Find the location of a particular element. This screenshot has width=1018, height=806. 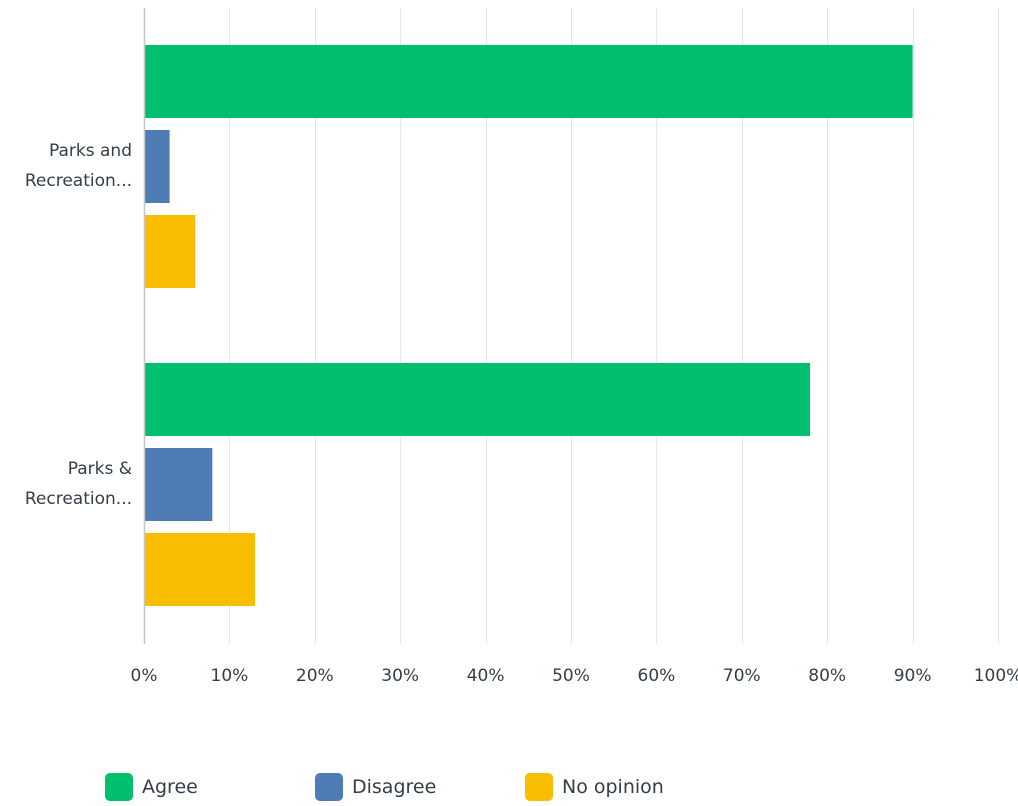

x-tick-label: 90% is located at coordinates (913, 676).